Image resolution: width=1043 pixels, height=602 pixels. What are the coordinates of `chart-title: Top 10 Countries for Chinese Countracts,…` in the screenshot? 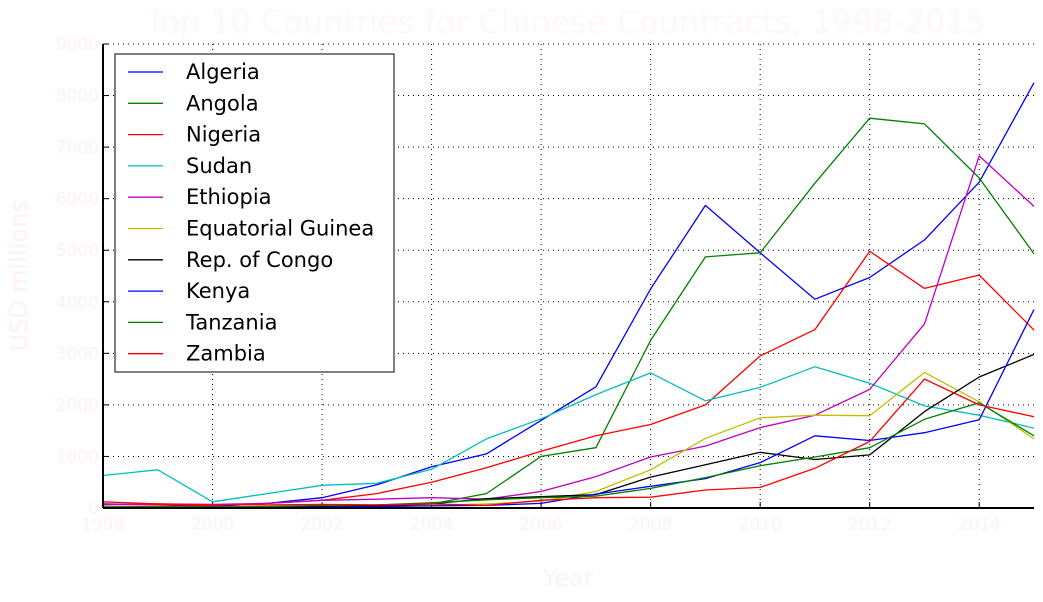 It's located at (565, 22).